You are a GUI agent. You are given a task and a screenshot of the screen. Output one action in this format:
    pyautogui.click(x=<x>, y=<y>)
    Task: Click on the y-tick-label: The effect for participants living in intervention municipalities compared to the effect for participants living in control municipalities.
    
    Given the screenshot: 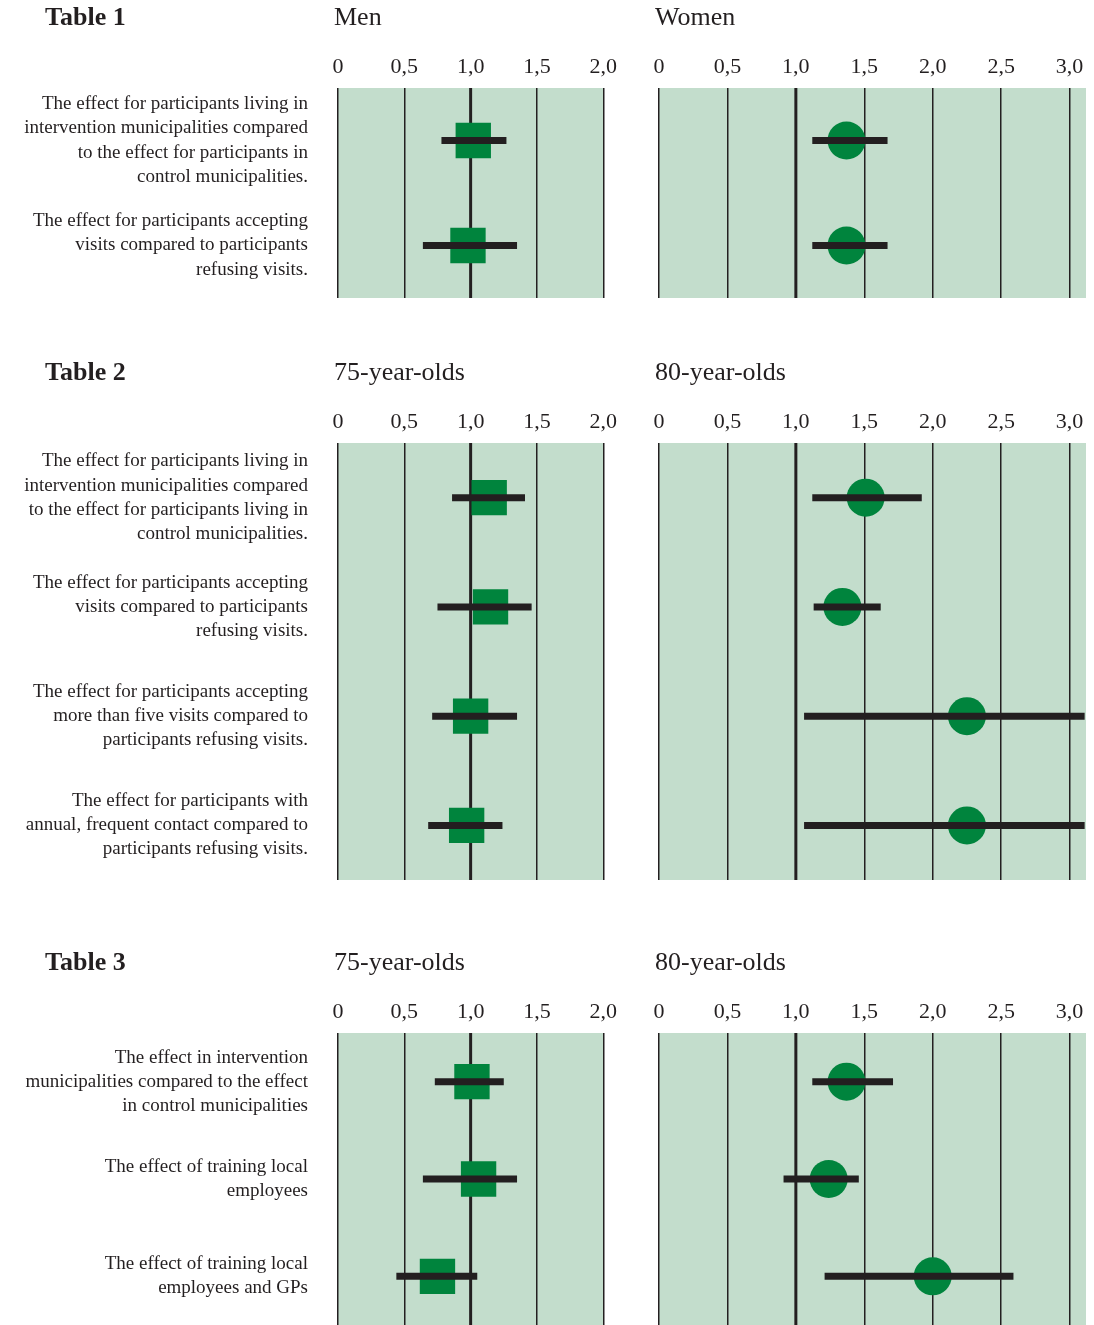 What is the action you would take?
    pyautogui.click(x=166, y=496)
    